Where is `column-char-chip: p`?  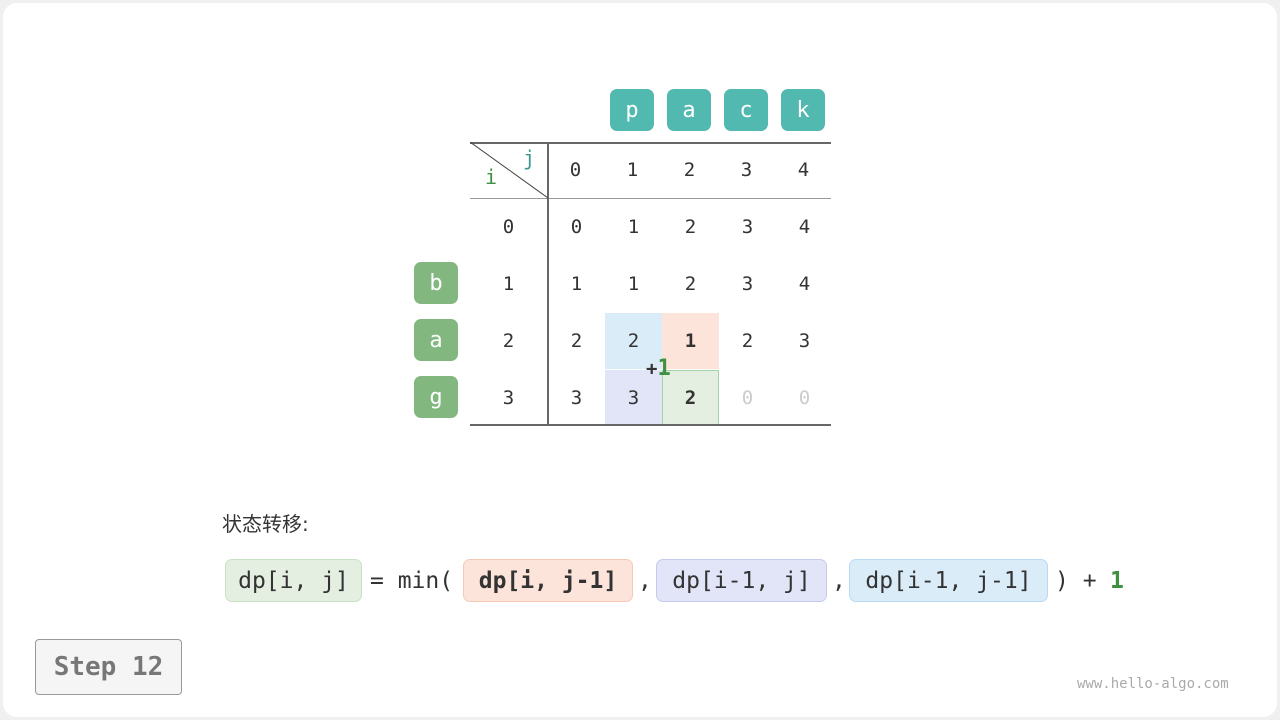
column-char-chip: p is located at coordinates (632, 110).